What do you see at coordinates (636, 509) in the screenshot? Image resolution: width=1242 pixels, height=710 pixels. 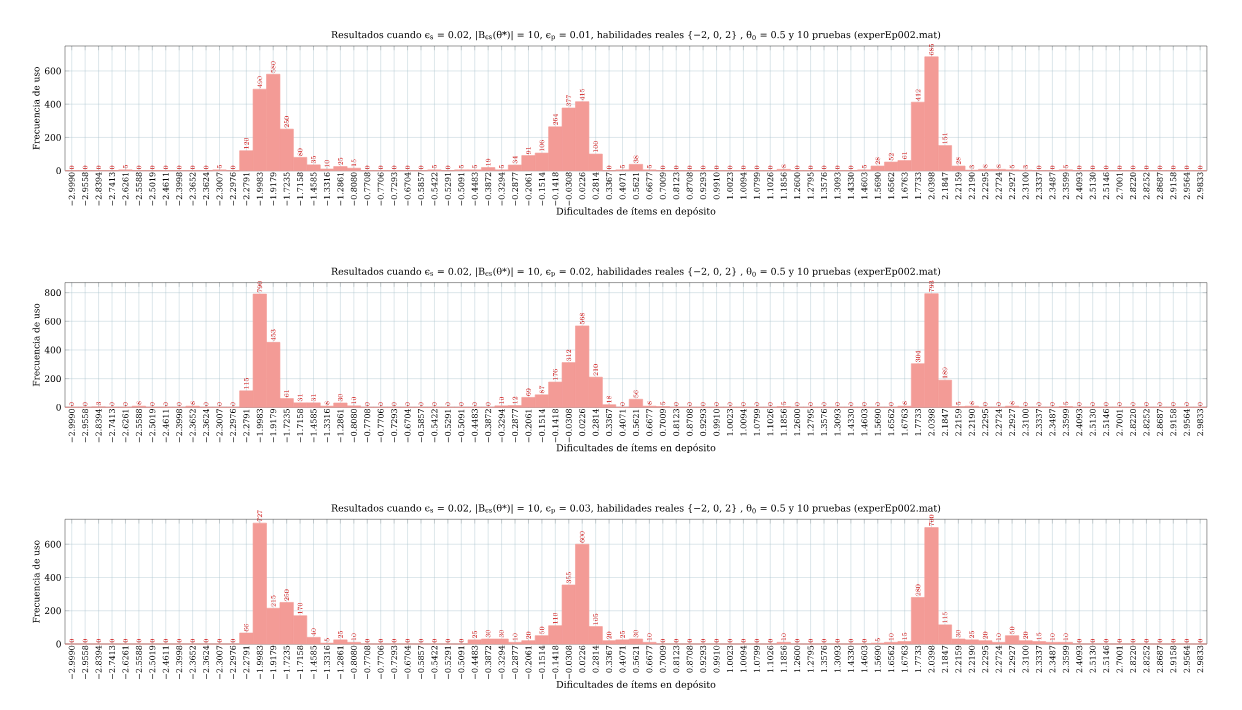 I see `chart-title: Resultados cuando ϵ$_{s}$ = 0.02, |B$_{ϵs}$(θ*)| = 10, ϵ$_{p}$ = 0.03, habilidades reales {−2, 0, 2} , θ$_{0}$ = 0.5 y 10 pruebas (experEp002.mat)` at bounding box center [636, 509].